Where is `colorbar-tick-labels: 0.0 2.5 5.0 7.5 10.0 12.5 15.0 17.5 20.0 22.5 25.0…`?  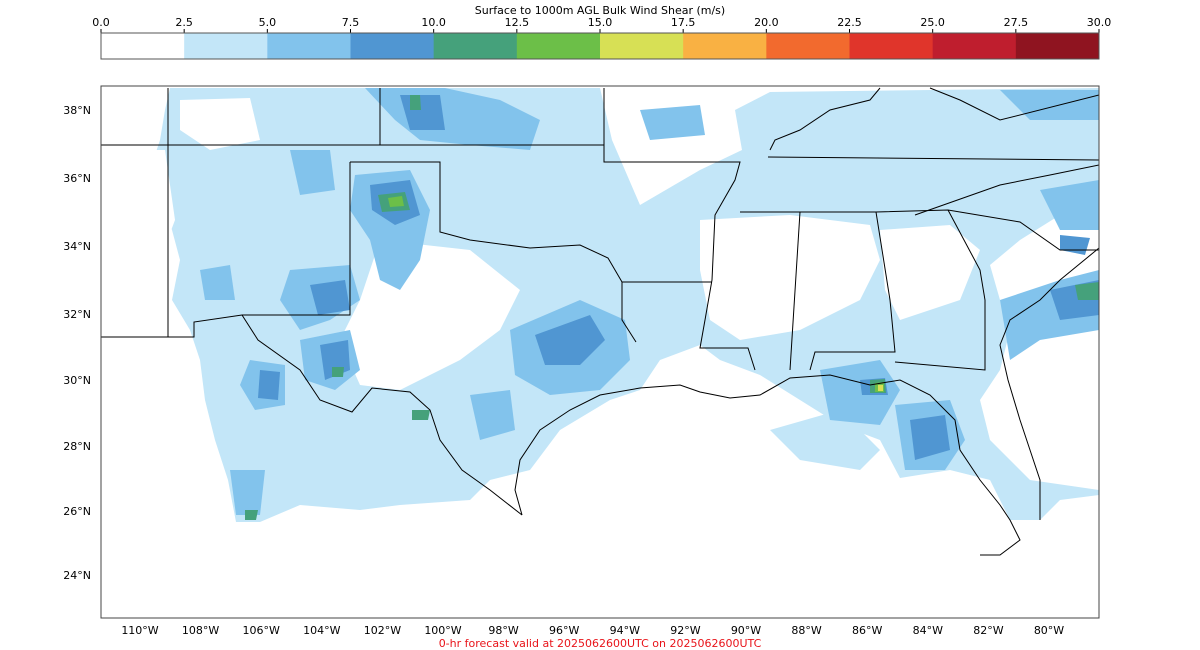 colorbar-tick-labels: 0.0 2.5 5.0 7.5 10.0 12.5 15.0 17.5 20.0 22.5 25.0… is located at coordinates (601, 24).